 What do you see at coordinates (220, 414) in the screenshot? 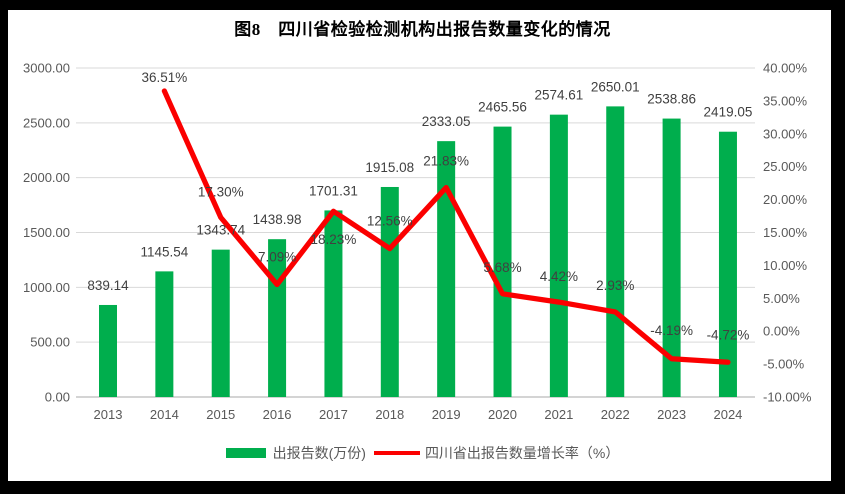
I see `x-axis-category-label: 2015` at bounding box center [220, 414].